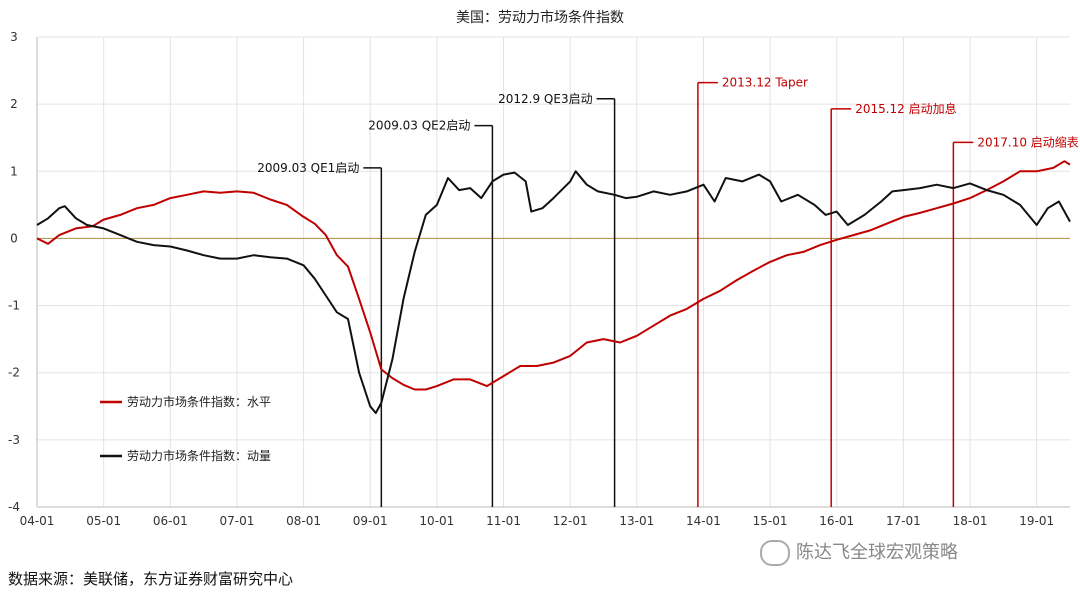 The image size is (1080, 600). Describe the element at coordinates (303, 521) in the screenshot. I see `x-tick-label: 08-01` at that location.